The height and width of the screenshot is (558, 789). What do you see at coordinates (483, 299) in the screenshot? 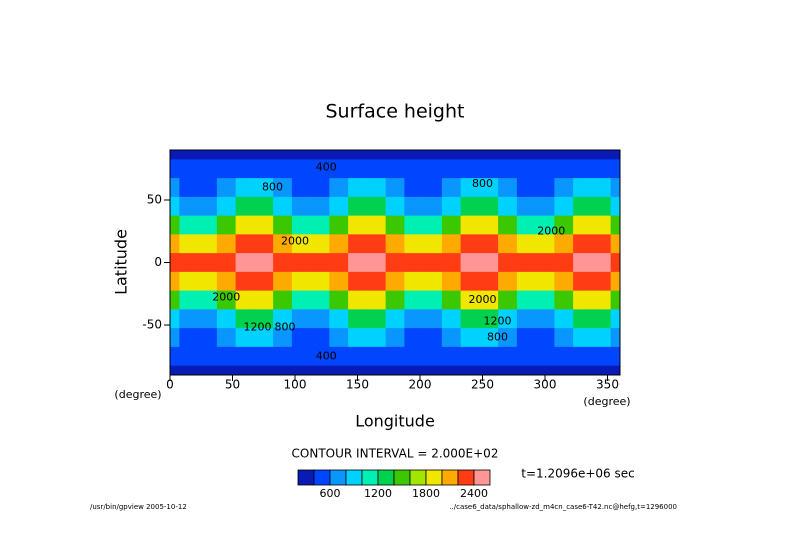
I see `contour-label: 2000` at bounding box center [483, 299].